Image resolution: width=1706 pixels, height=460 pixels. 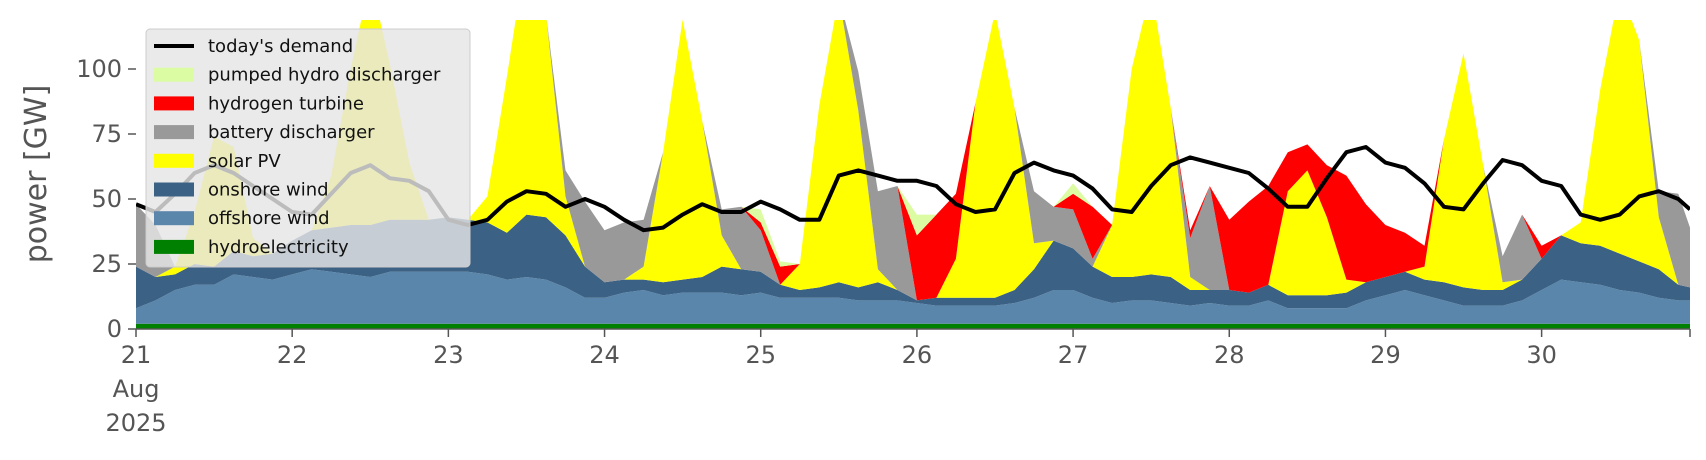 What do you see at coordinates (36, 174) in the screenshot?
I see `y-axis-label: power [GW]` at bounding box center [36, 174].